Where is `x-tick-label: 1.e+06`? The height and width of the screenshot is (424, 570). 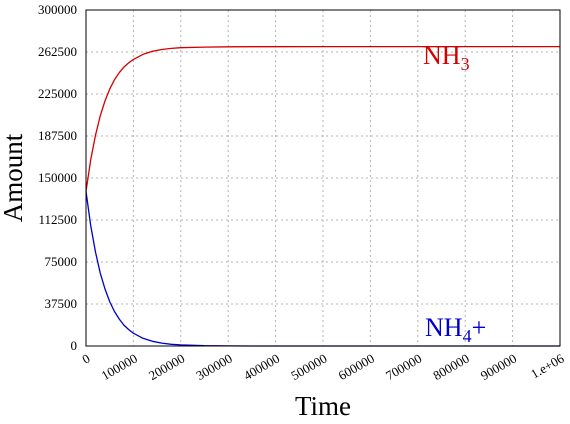
x-tick-label: 1.e+06 is located at coordinates (547, 365).